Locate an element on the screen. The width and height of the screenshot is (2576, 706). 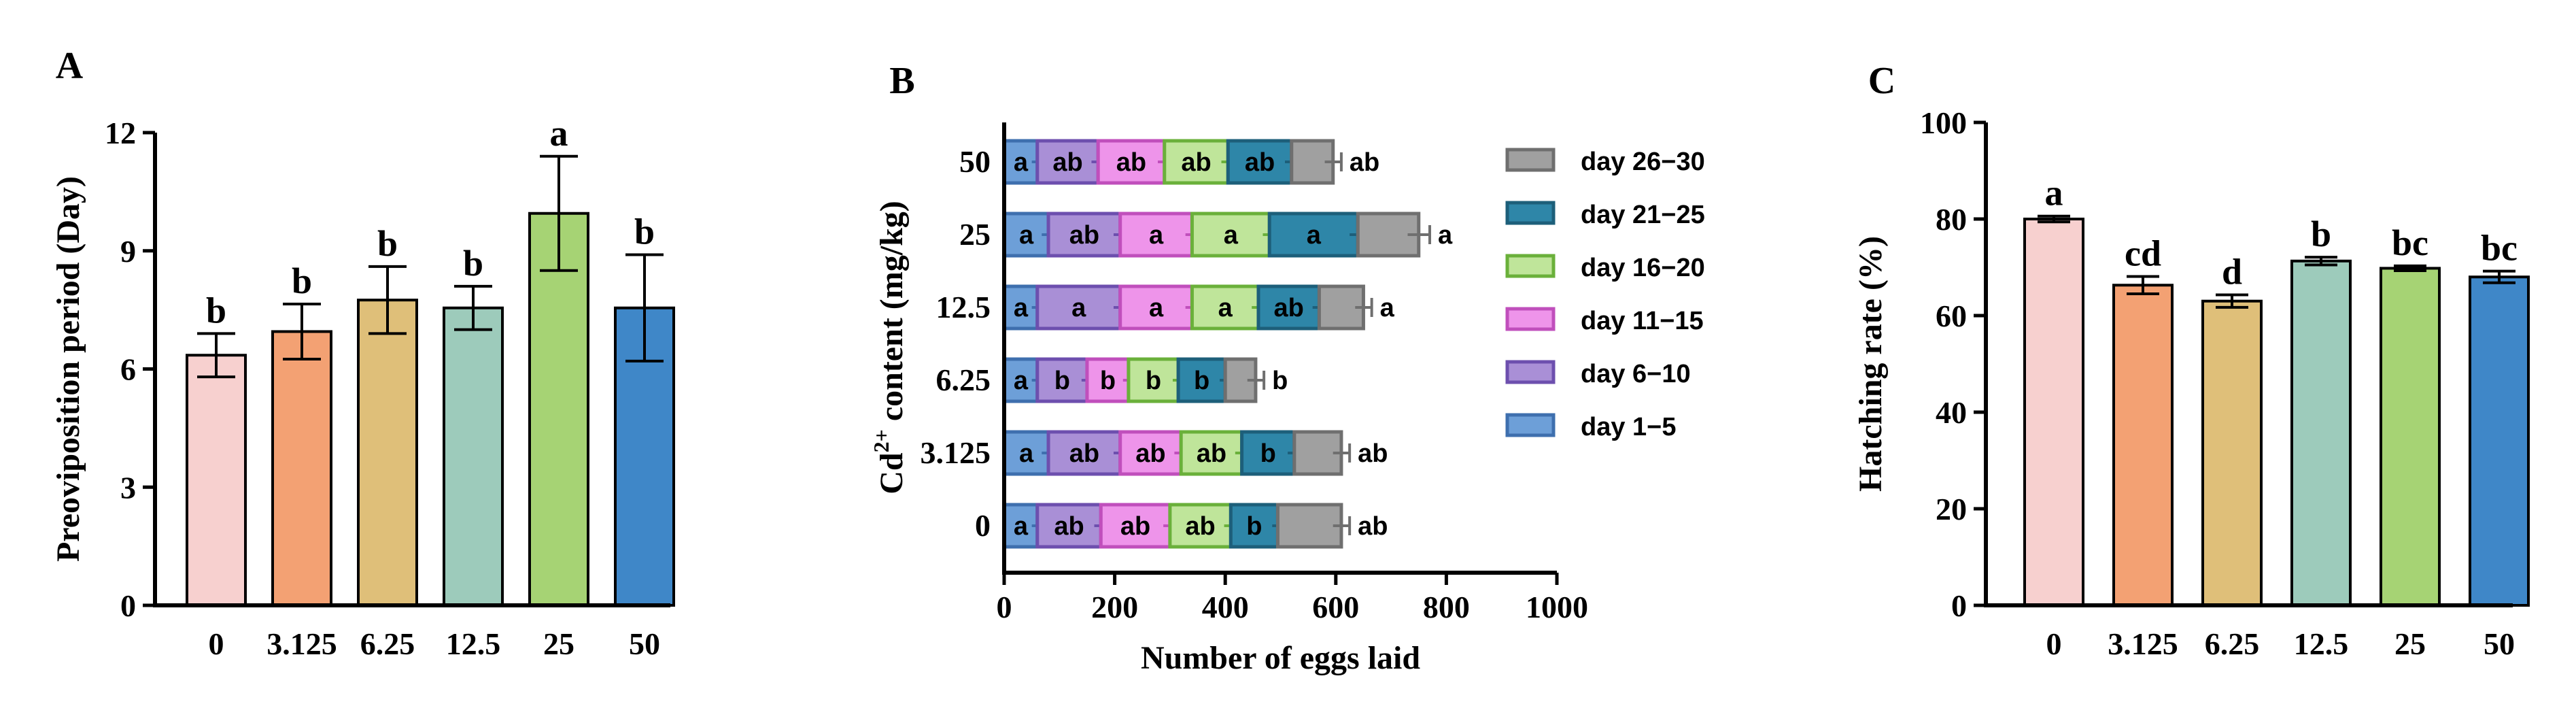
significance-label: a is located at coordinates (559, 133).